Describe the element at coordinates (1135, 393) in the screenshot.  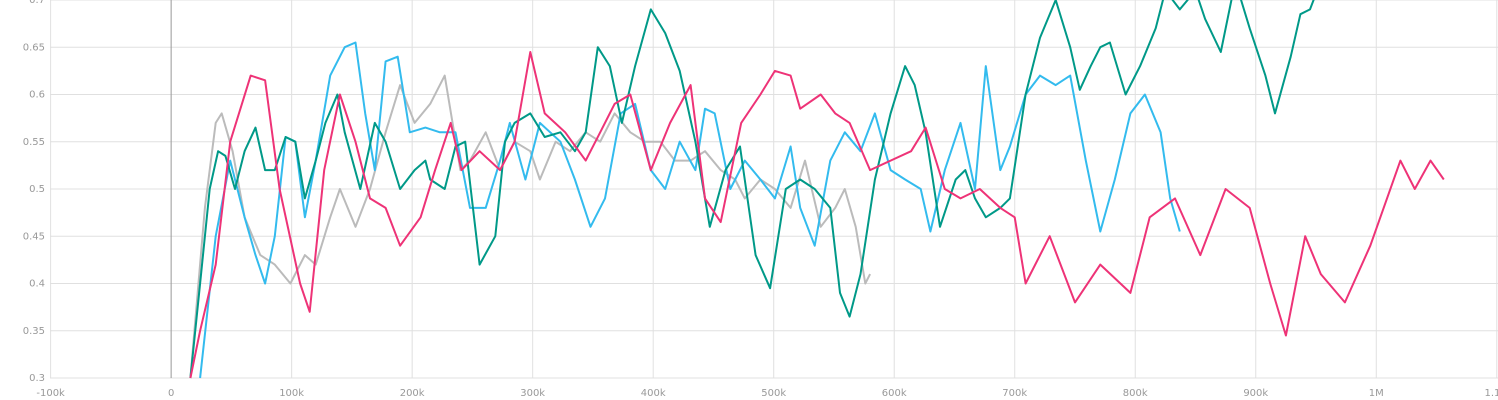
I see `x-tick-label: 800k` at that location.